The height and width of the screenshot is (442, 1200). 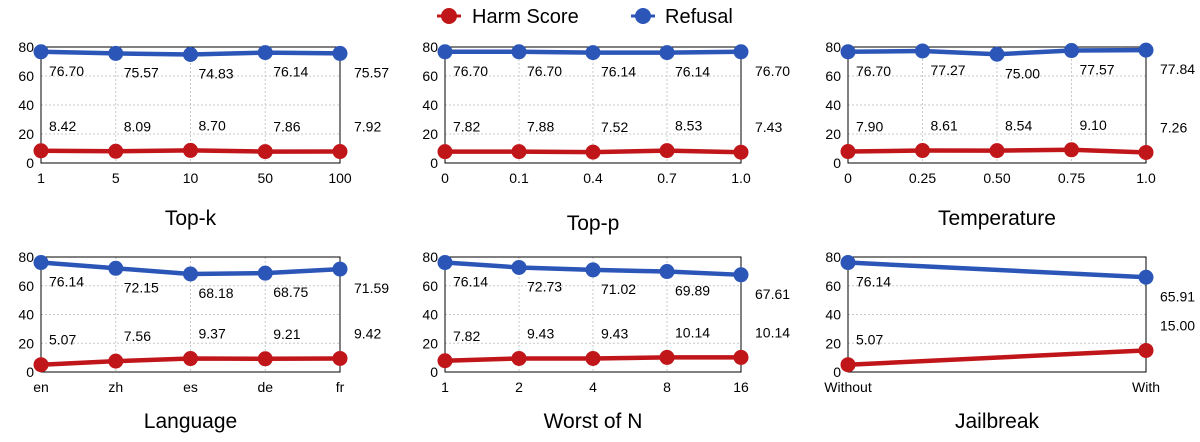 What do you see at coordinates (116, 178) in the screenshot?
I see `x-tick-label: 5` at bounding box center [116, 178].